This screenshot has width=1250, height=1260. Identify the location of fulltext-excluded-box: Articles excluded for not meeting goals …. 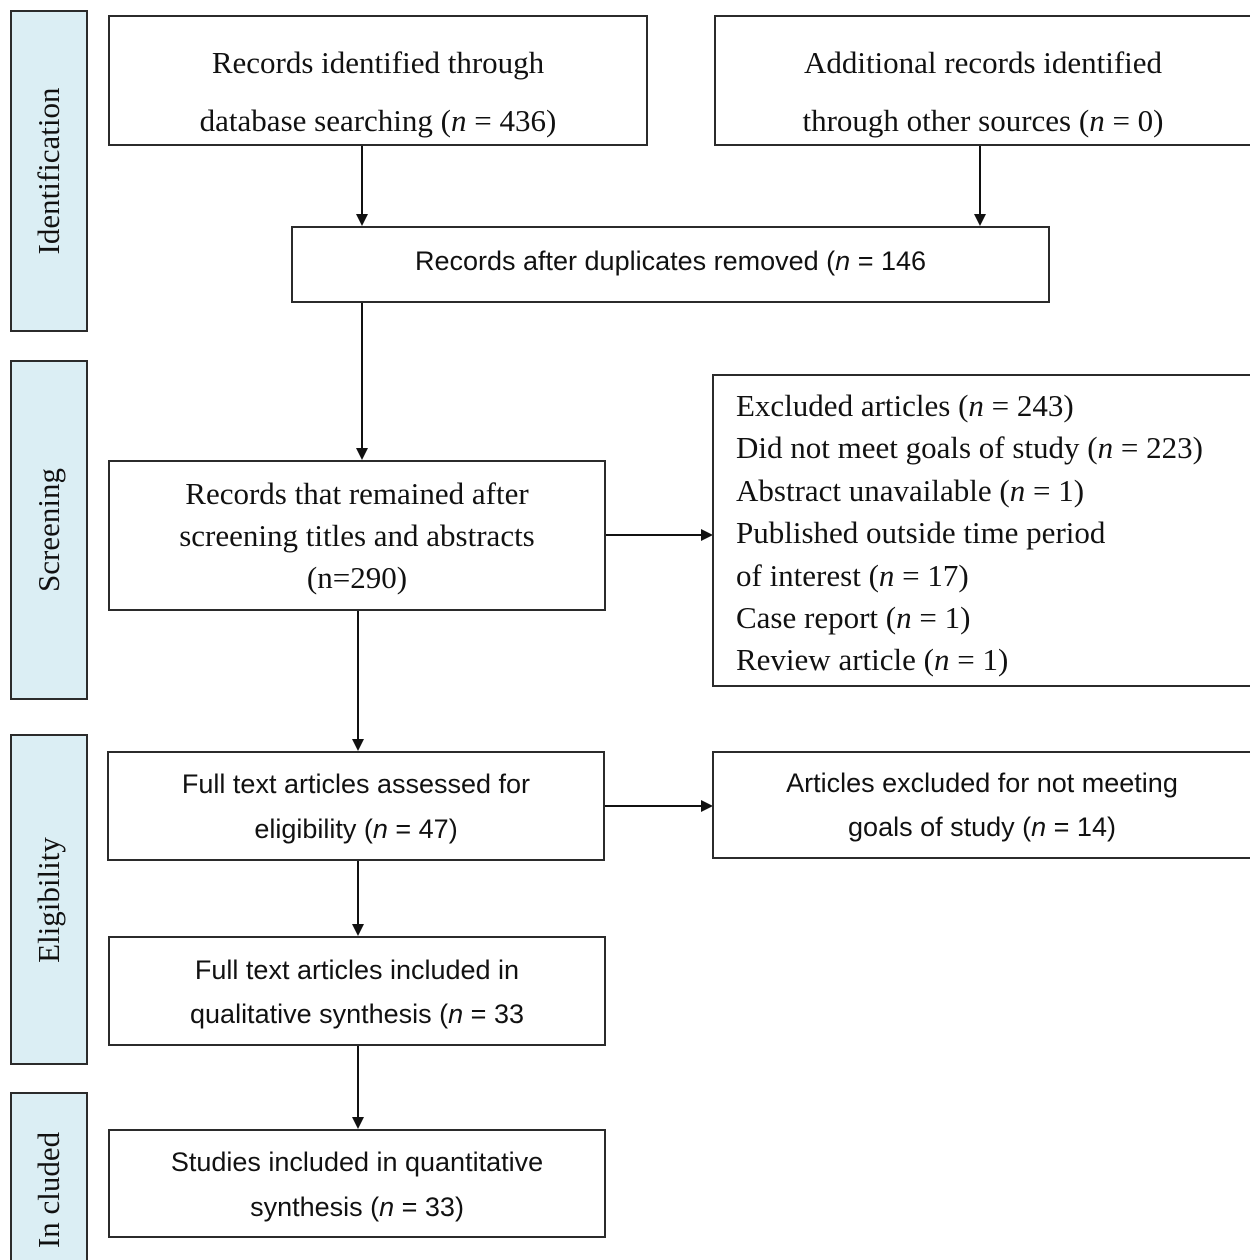
(981, 805).